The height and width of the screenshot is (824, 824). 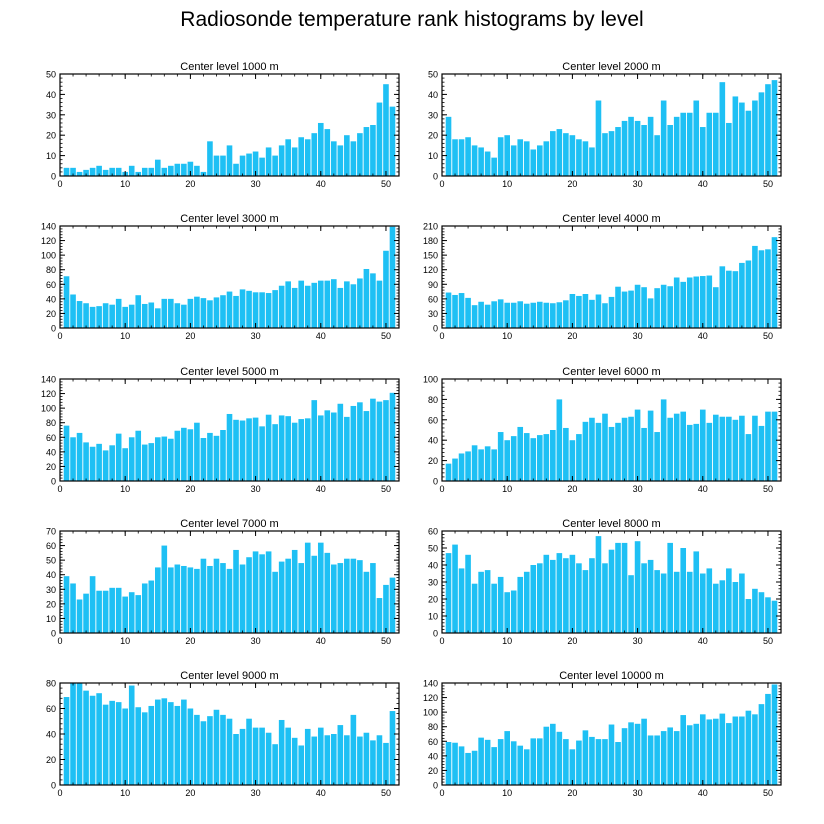 I want to click on y-tick-label: 140, so click(x=48, y=380).